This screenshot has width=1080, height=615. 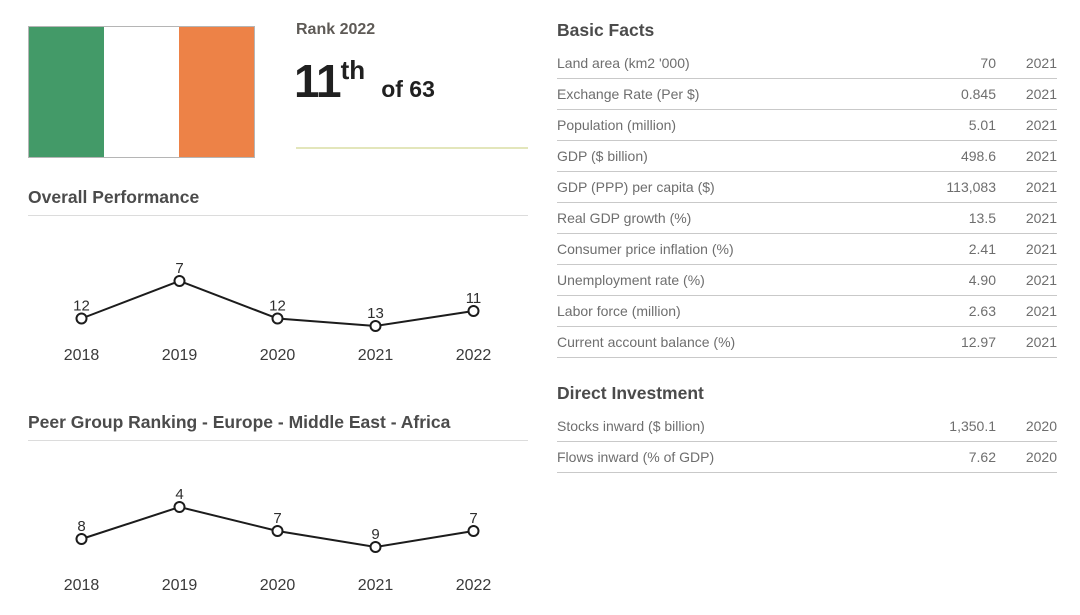 I want to click on row-label: Unemployment rate (%), so click(x=631, y=280).